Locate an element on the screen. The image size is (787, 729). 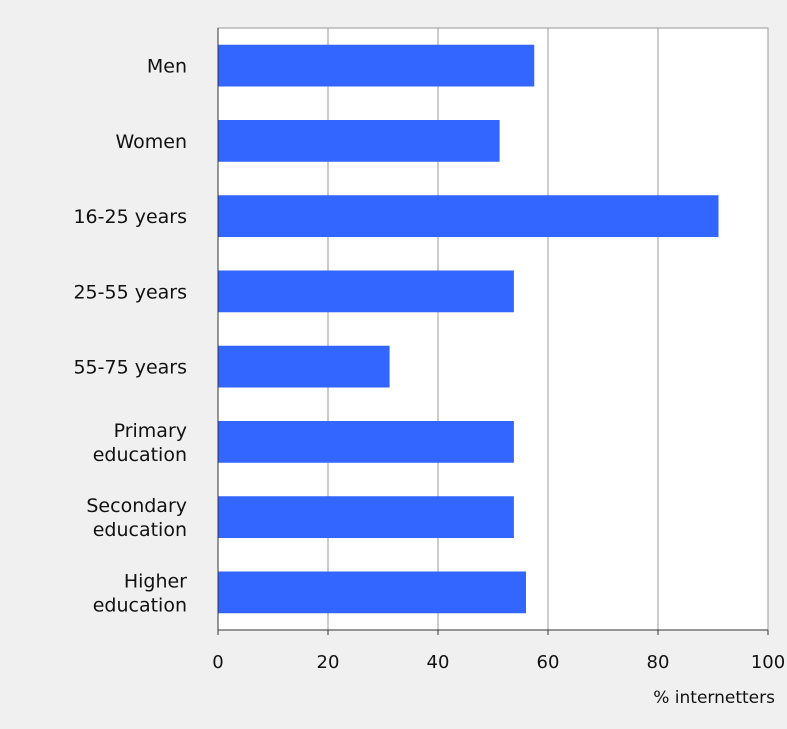
x-tick-label-100: 100 is located at coordinates (768, 662).